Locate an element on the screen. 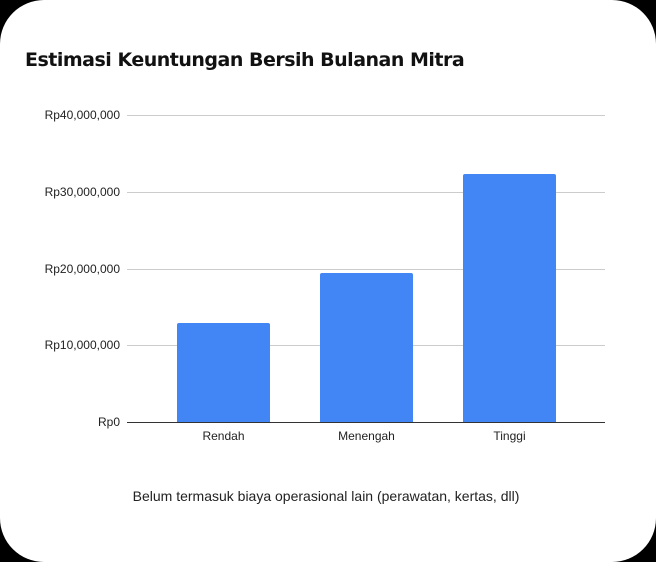 The height and width of the screenshot is (562, 656). y-tick-label: Rp0 is located at coordinates (108, 422).